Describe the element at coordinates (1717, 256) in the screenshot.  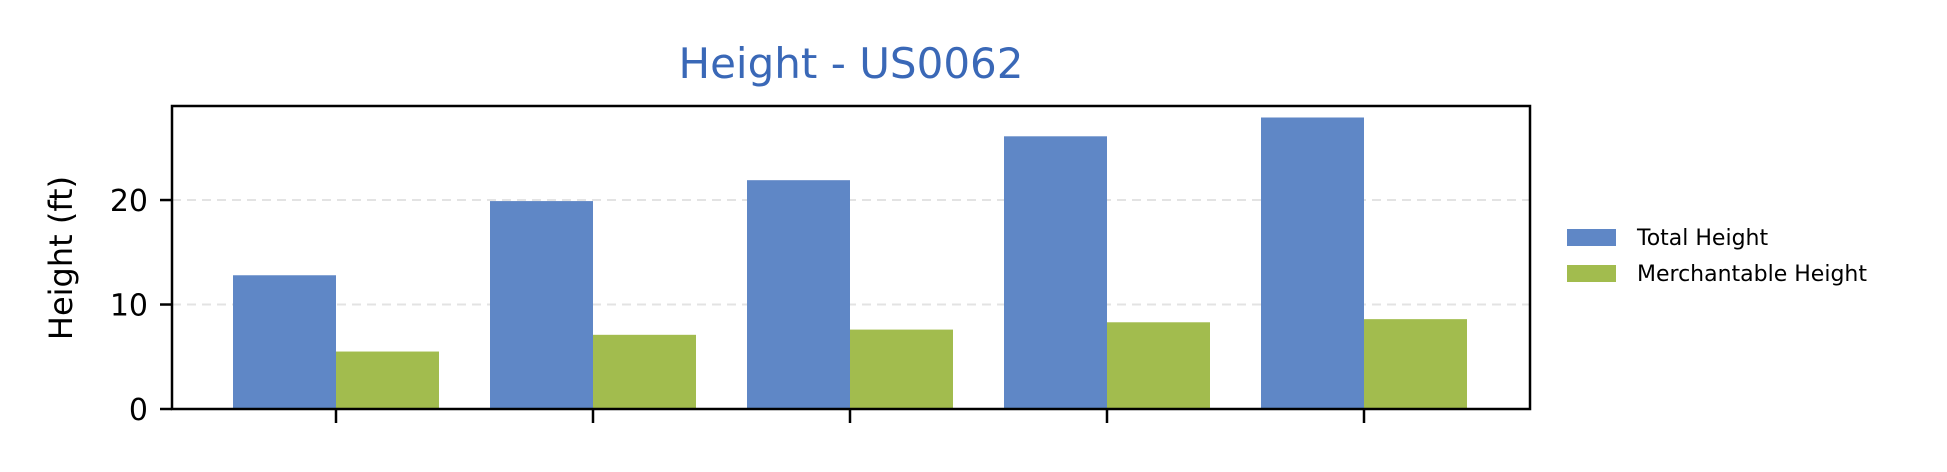
I see `legend: Total Height Merchantable Height` at that location.